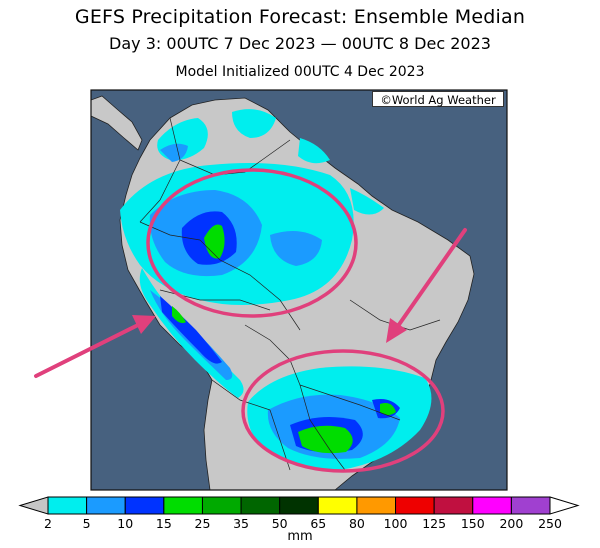  Describe the element at coordinates (117, 123) in the screenshot. I see `central-america-land` at that location.